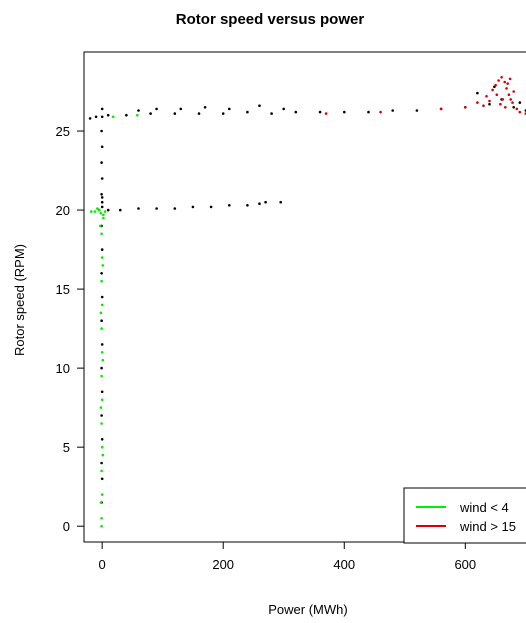  What do you see at coordinates (307, 609) in the screenshot?
I see `x-axis-label: Power (MWh)` at bounding box center [307, 609].